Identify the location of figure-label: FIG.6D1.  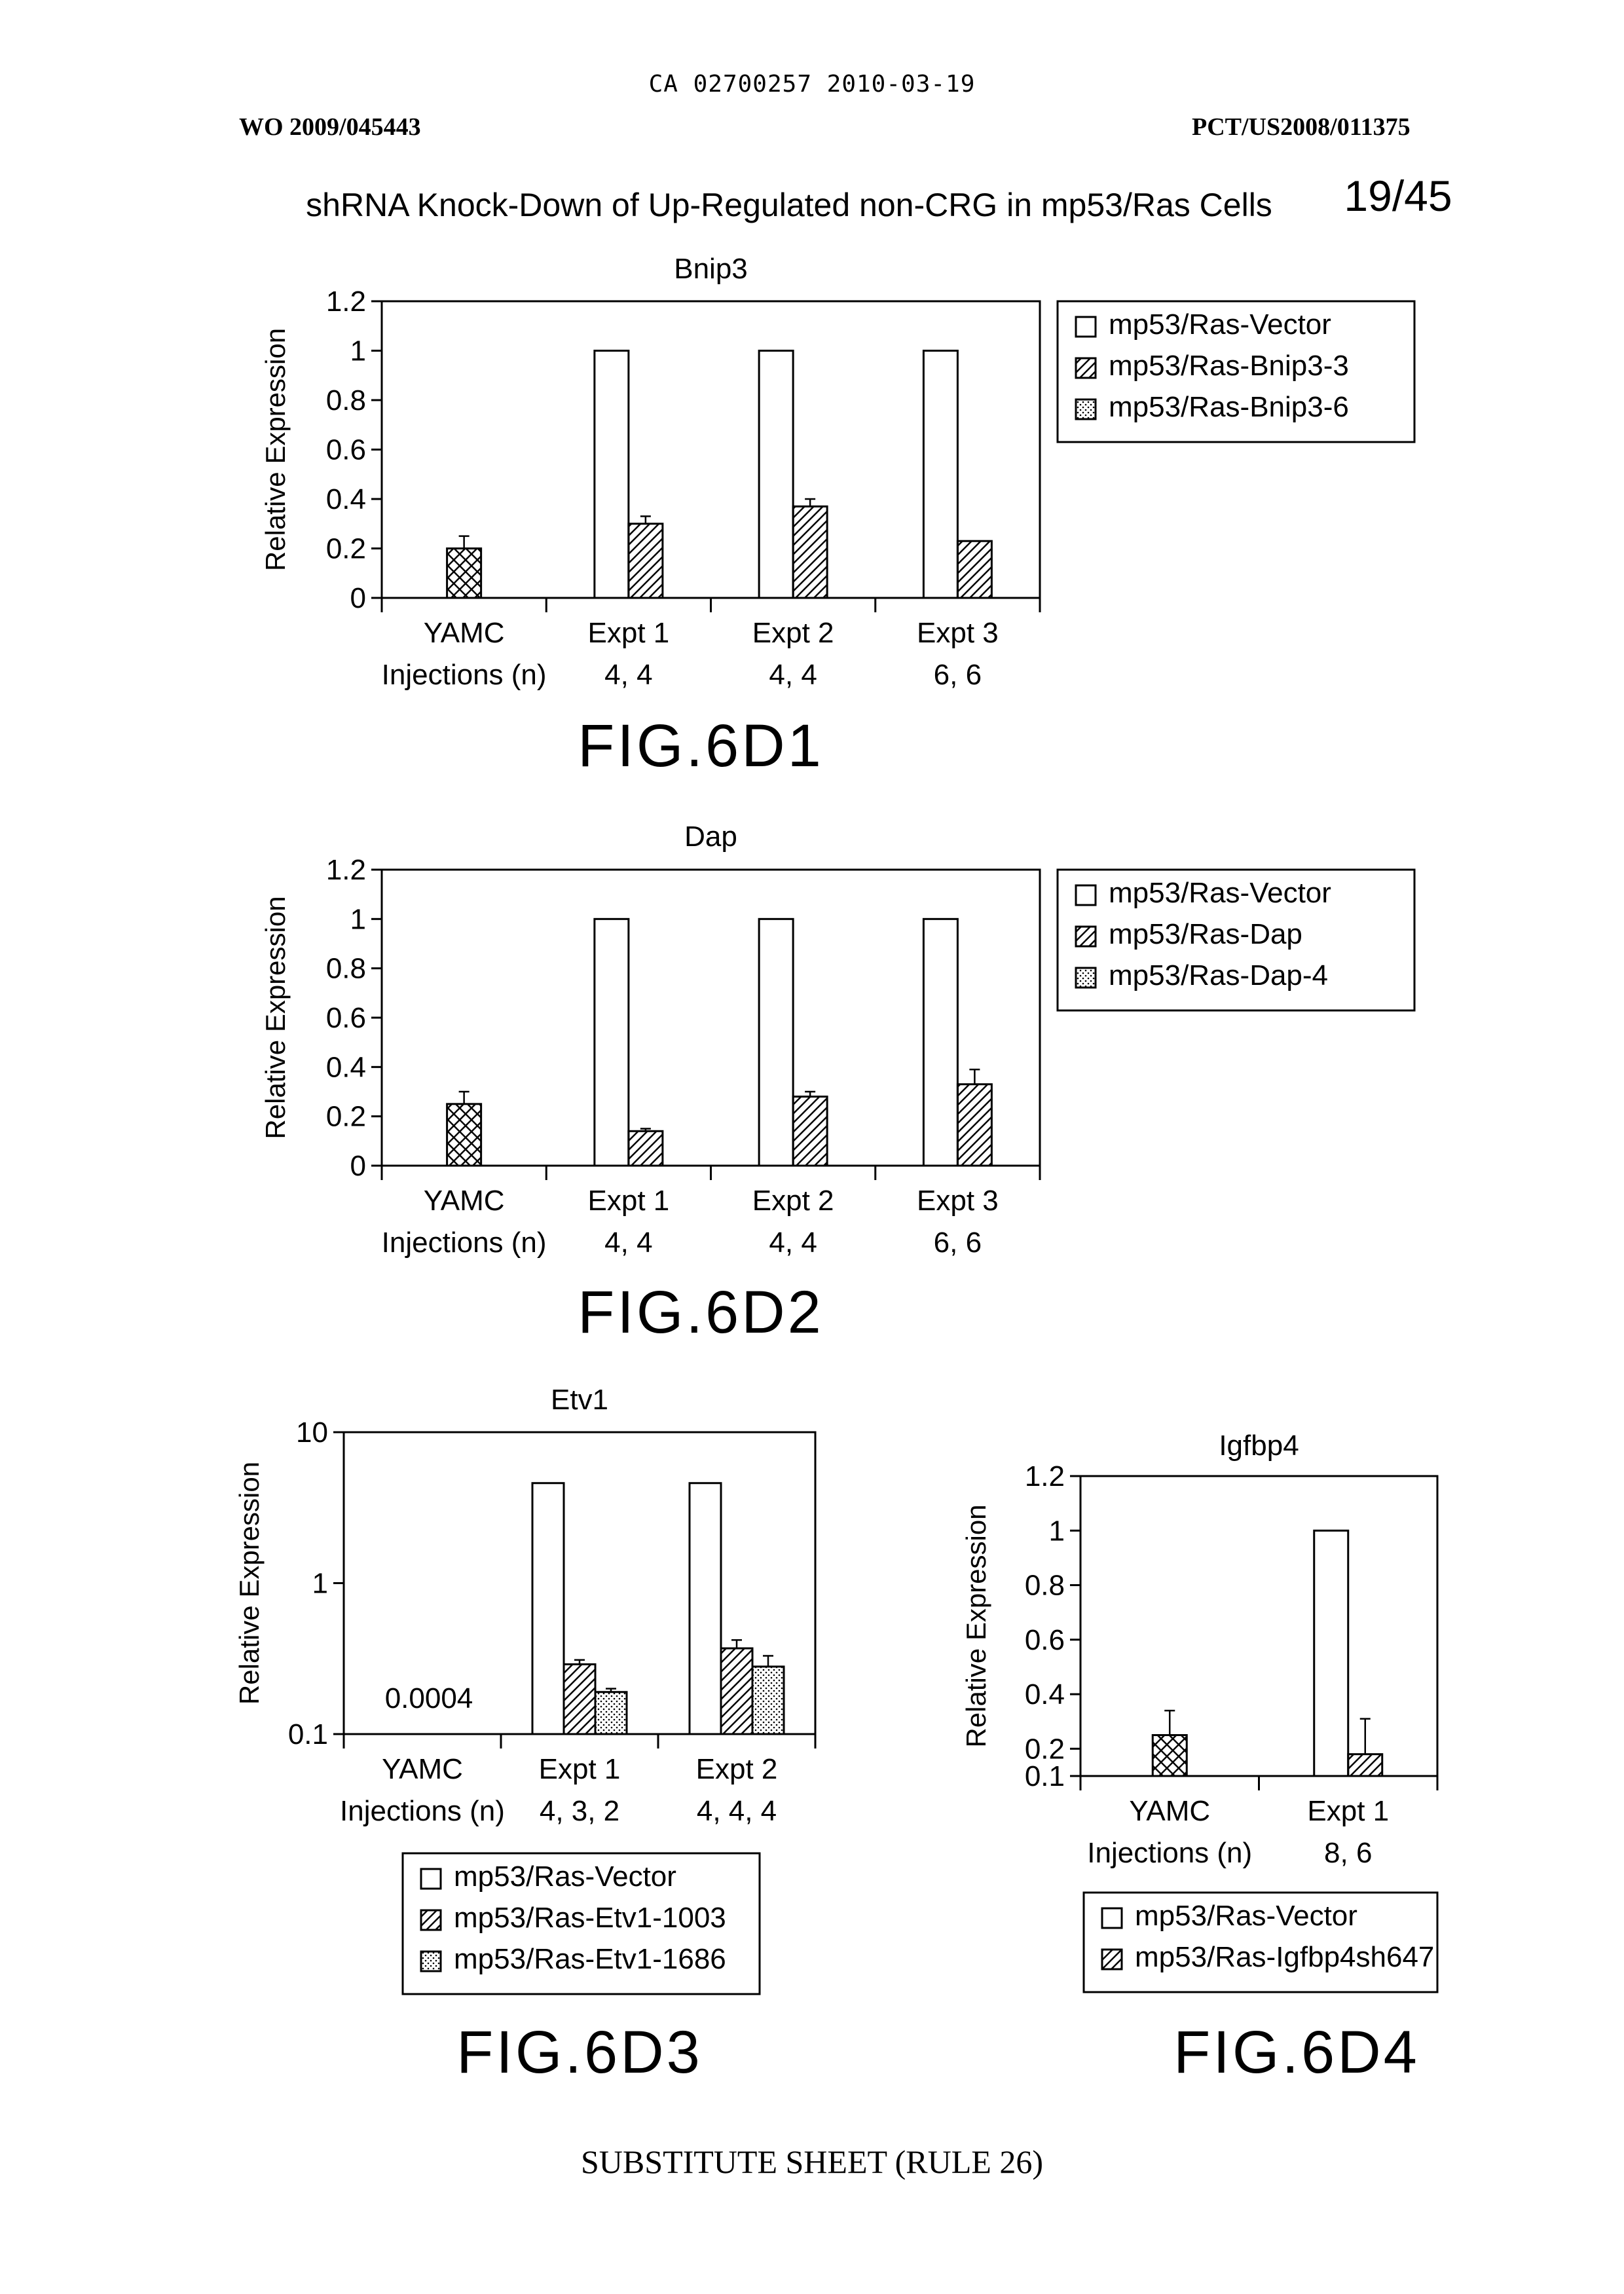
(701, 745).